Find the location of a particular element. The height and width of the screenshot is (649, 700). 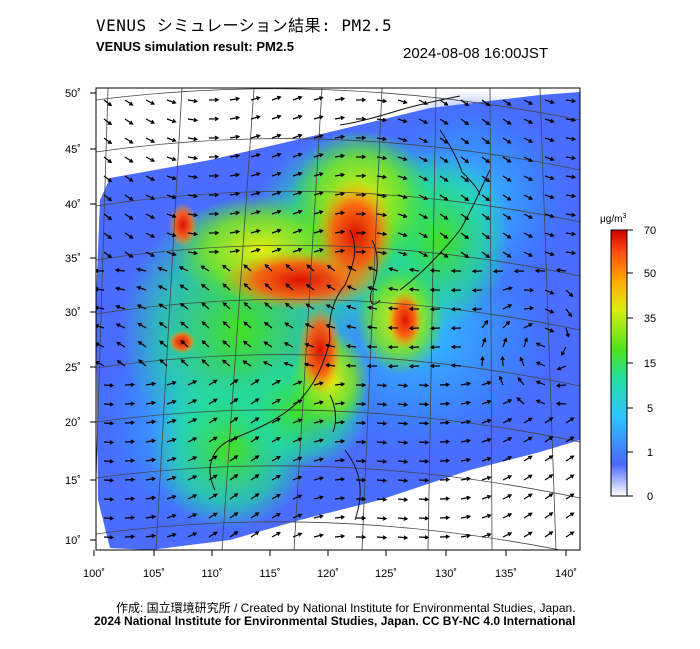

lon-label: 105˚ is located at coordinates (154, 574).